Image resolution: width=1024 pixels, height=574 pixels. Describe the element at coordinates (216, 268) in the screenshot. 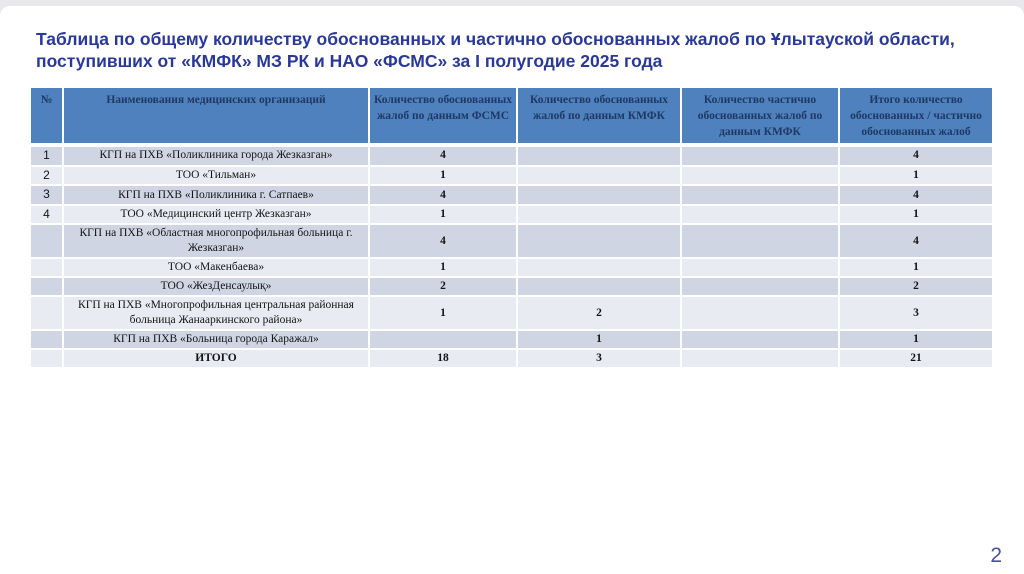

I see `cell-org-name: ТОО «Макенбаева»` at that location.